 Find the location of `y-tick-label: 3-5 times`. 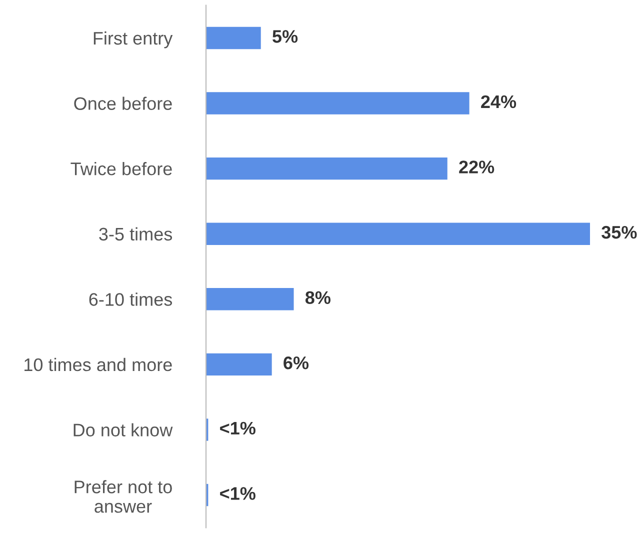

y-tick-label: 3-5 times is located at coordinates (135, 234).